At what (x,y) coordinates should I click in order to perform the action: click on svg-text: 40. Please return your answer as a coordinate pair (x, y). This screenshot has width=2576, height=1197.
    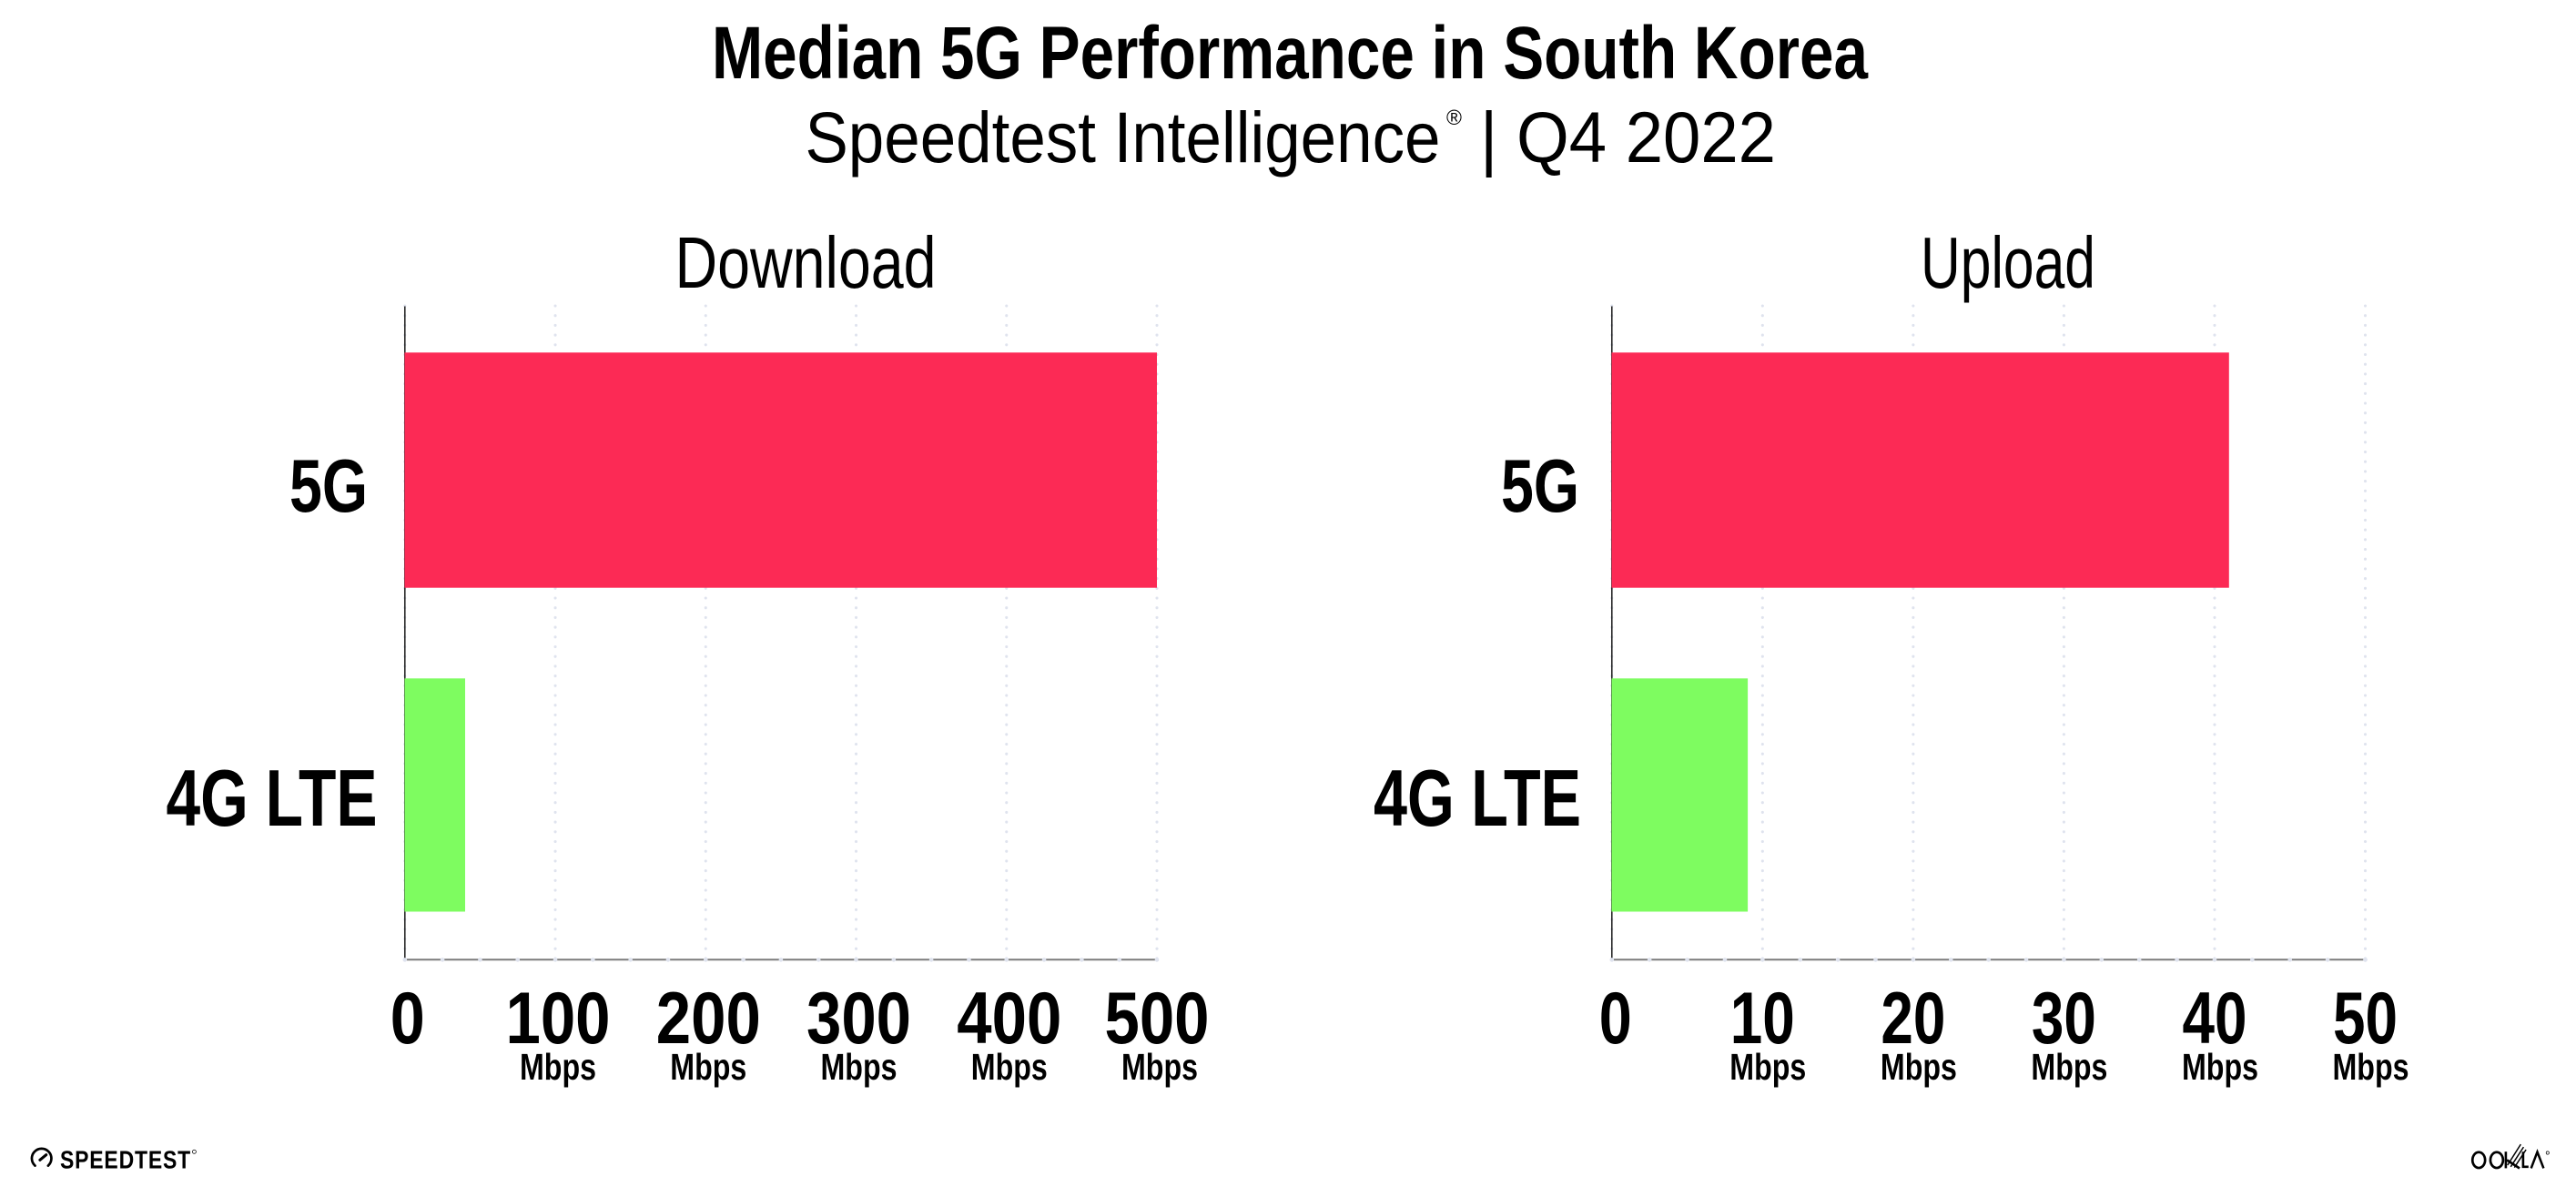
    Looking at the image, I should click on (2215, 1019).